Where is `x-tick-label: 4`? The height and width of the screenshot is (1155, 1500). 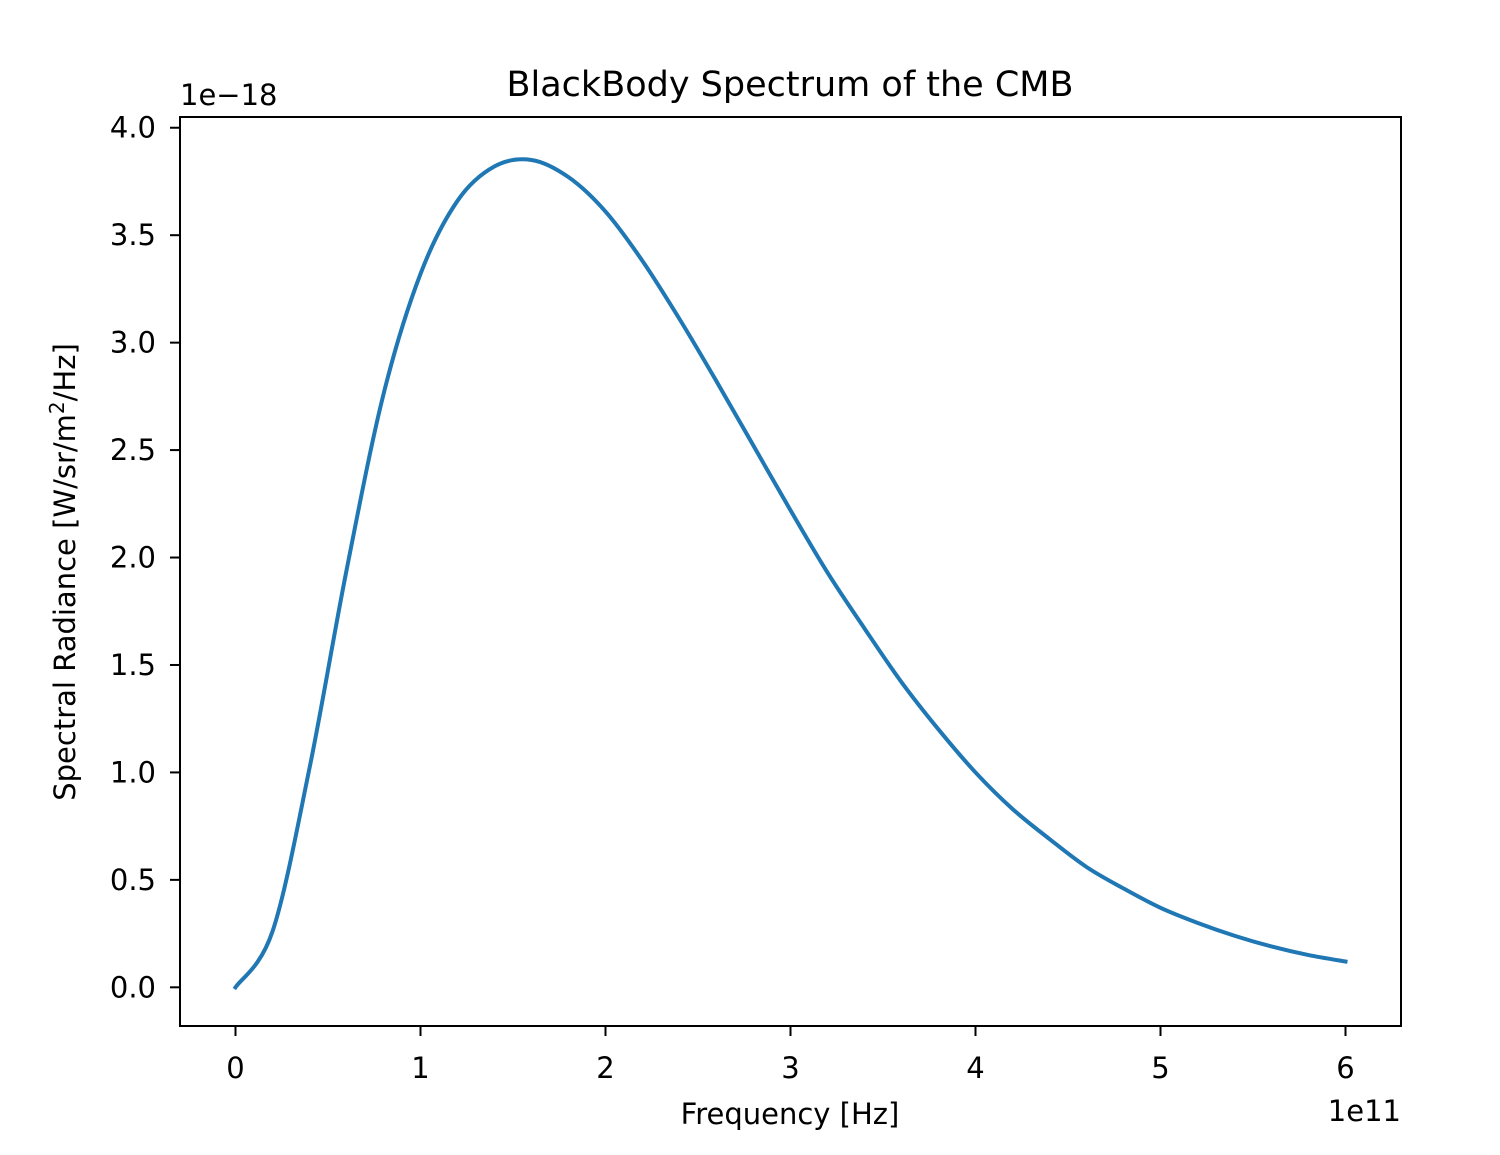
x-tick-label: 4 is located at coordinates (975, 1068).